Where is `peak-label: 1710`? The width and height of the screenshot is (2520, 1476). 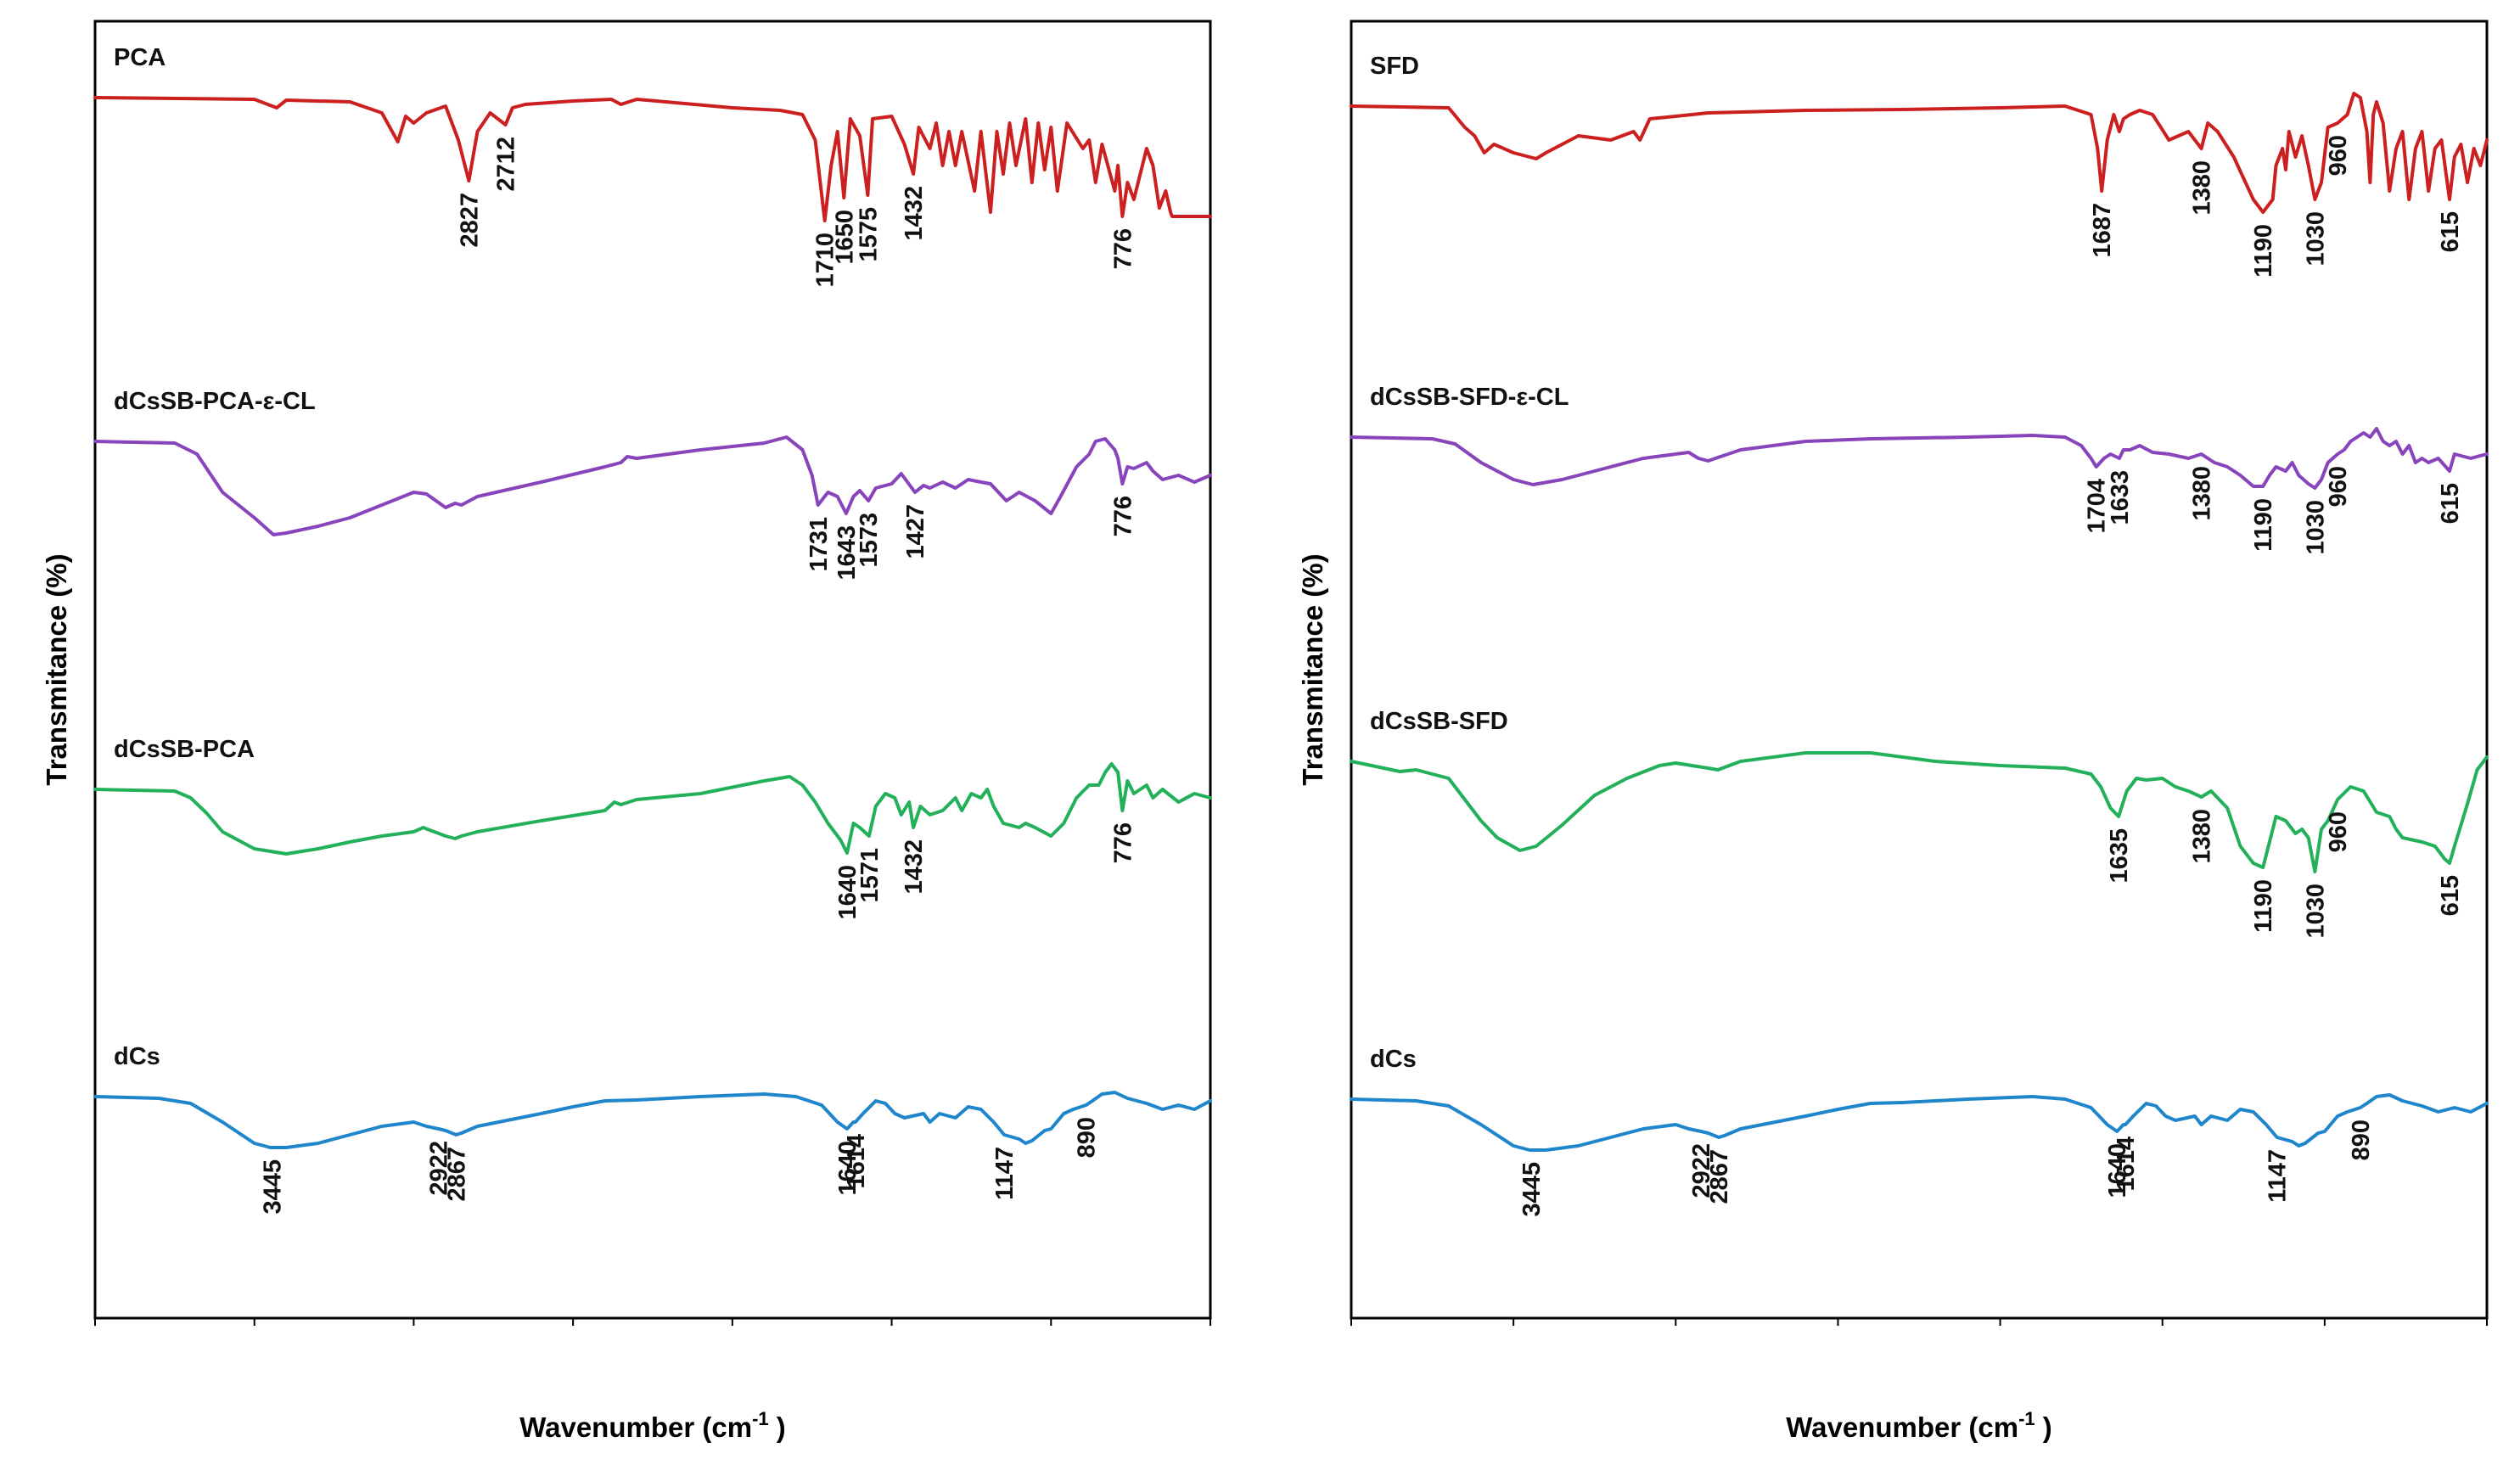
peak-label: 1710 is located at coordinates (825, 261).